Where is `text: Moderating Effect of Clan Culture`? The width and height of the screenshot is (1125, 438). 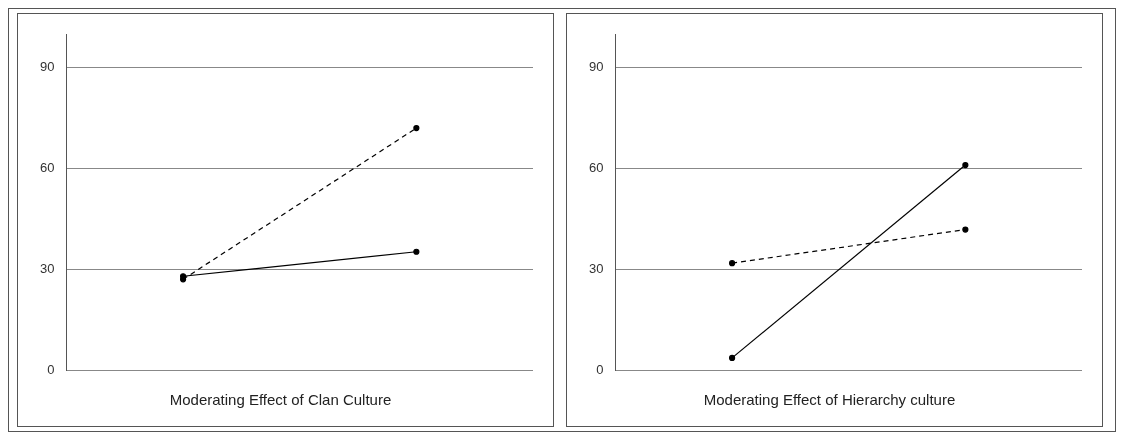
text: Moderating Effect of Clan Culture is located at coordinates (280, 400).